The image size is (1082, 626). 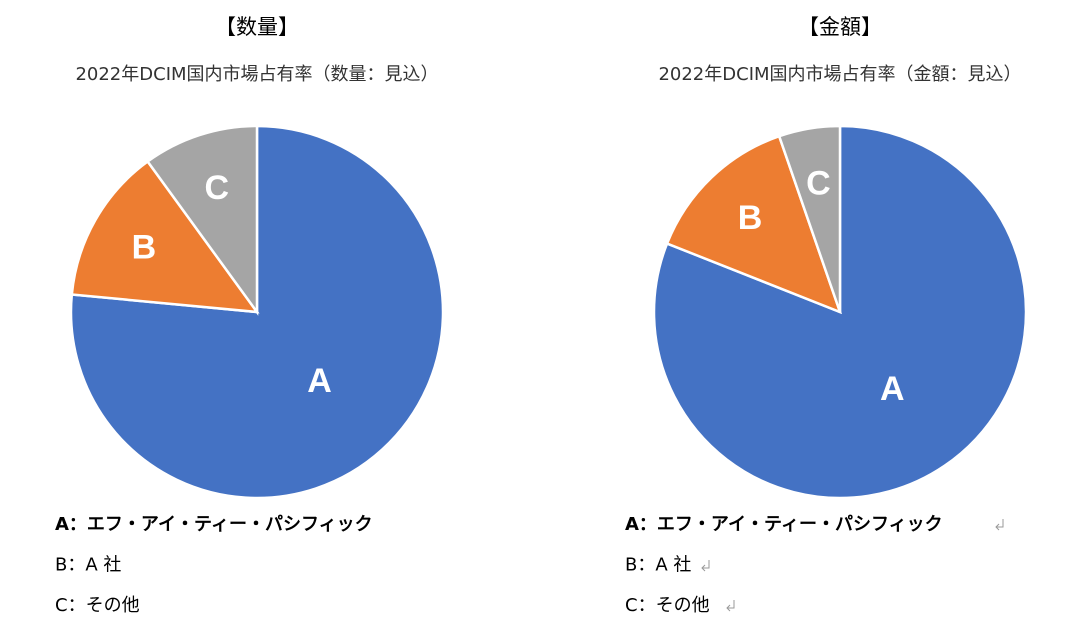 What do you see at coordinates (257, 27) in the screenshot?
I see `chart-heading: 【数量】` at bounding box center [257, 27].